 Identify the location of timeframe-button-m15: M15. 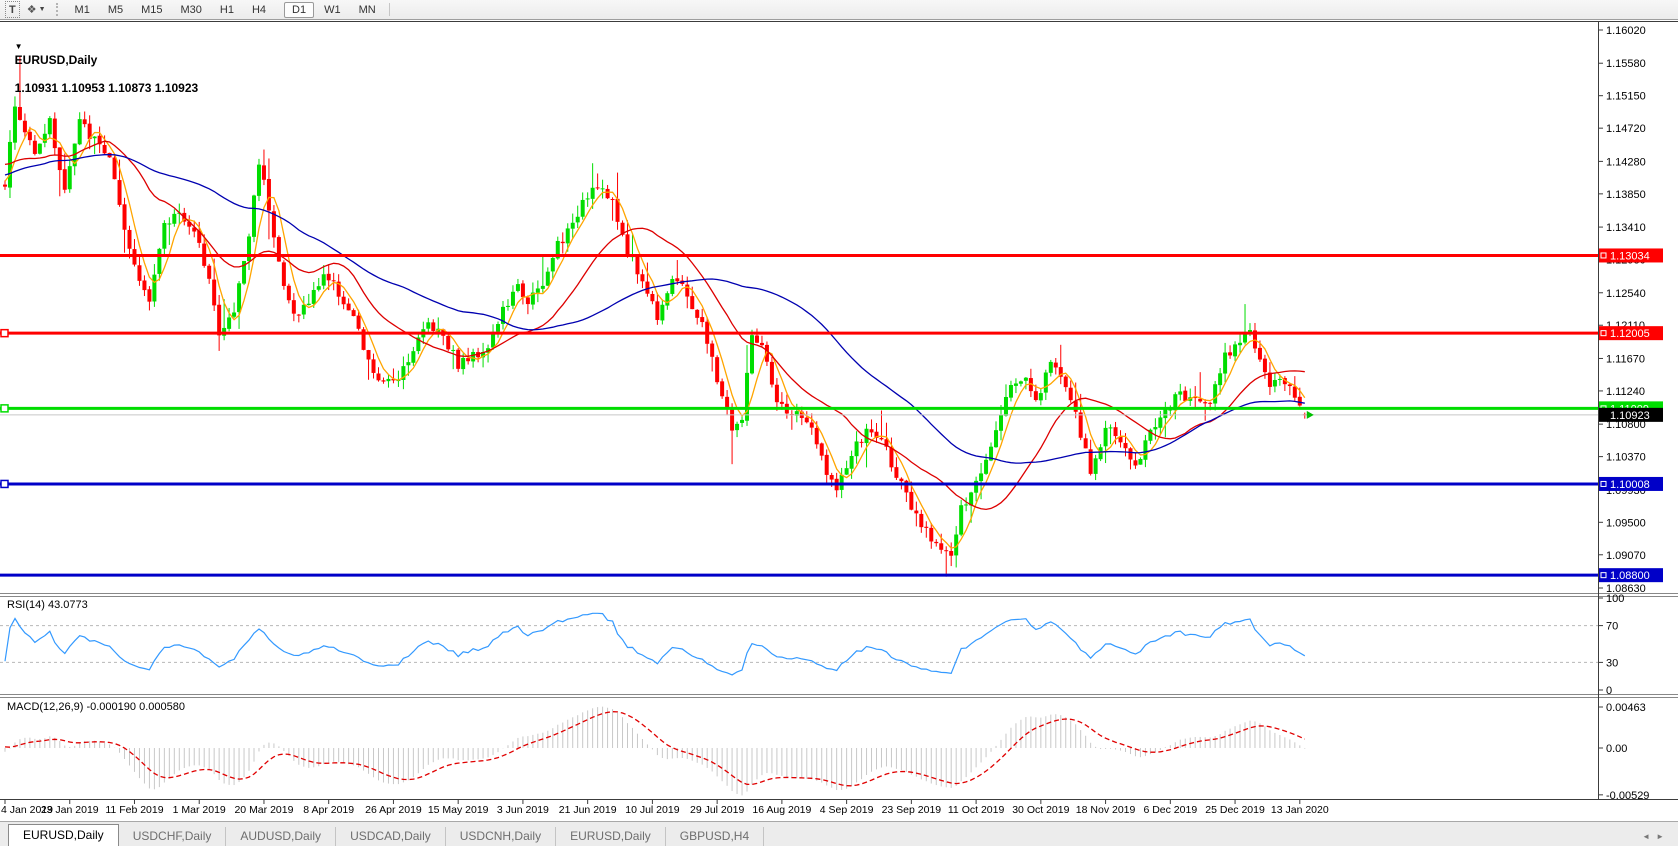
(152, 9).